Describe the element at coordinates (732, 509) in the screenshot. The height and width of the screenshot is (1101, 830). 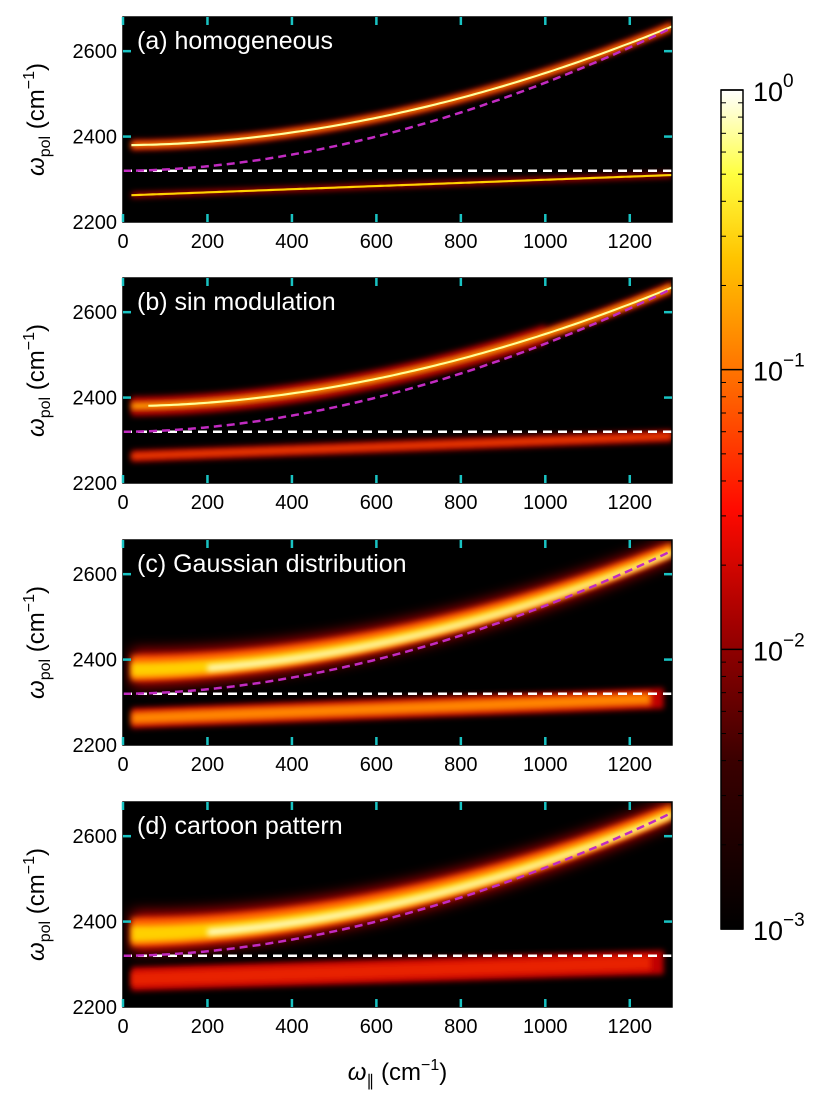
I see `colorbar-gradient` at that location.